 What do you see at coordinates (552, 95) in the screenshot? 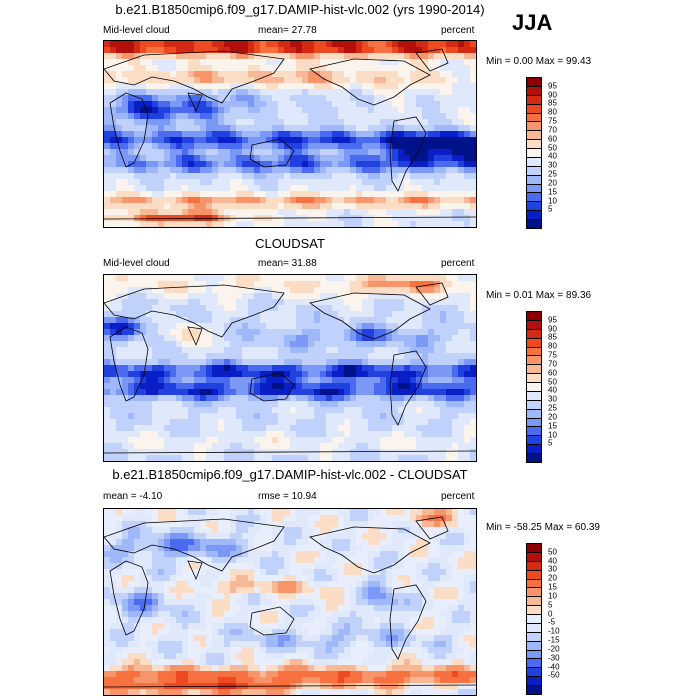
I see `panel-1-colorbar-tick-label: 90` at bounding box center [552, 95].